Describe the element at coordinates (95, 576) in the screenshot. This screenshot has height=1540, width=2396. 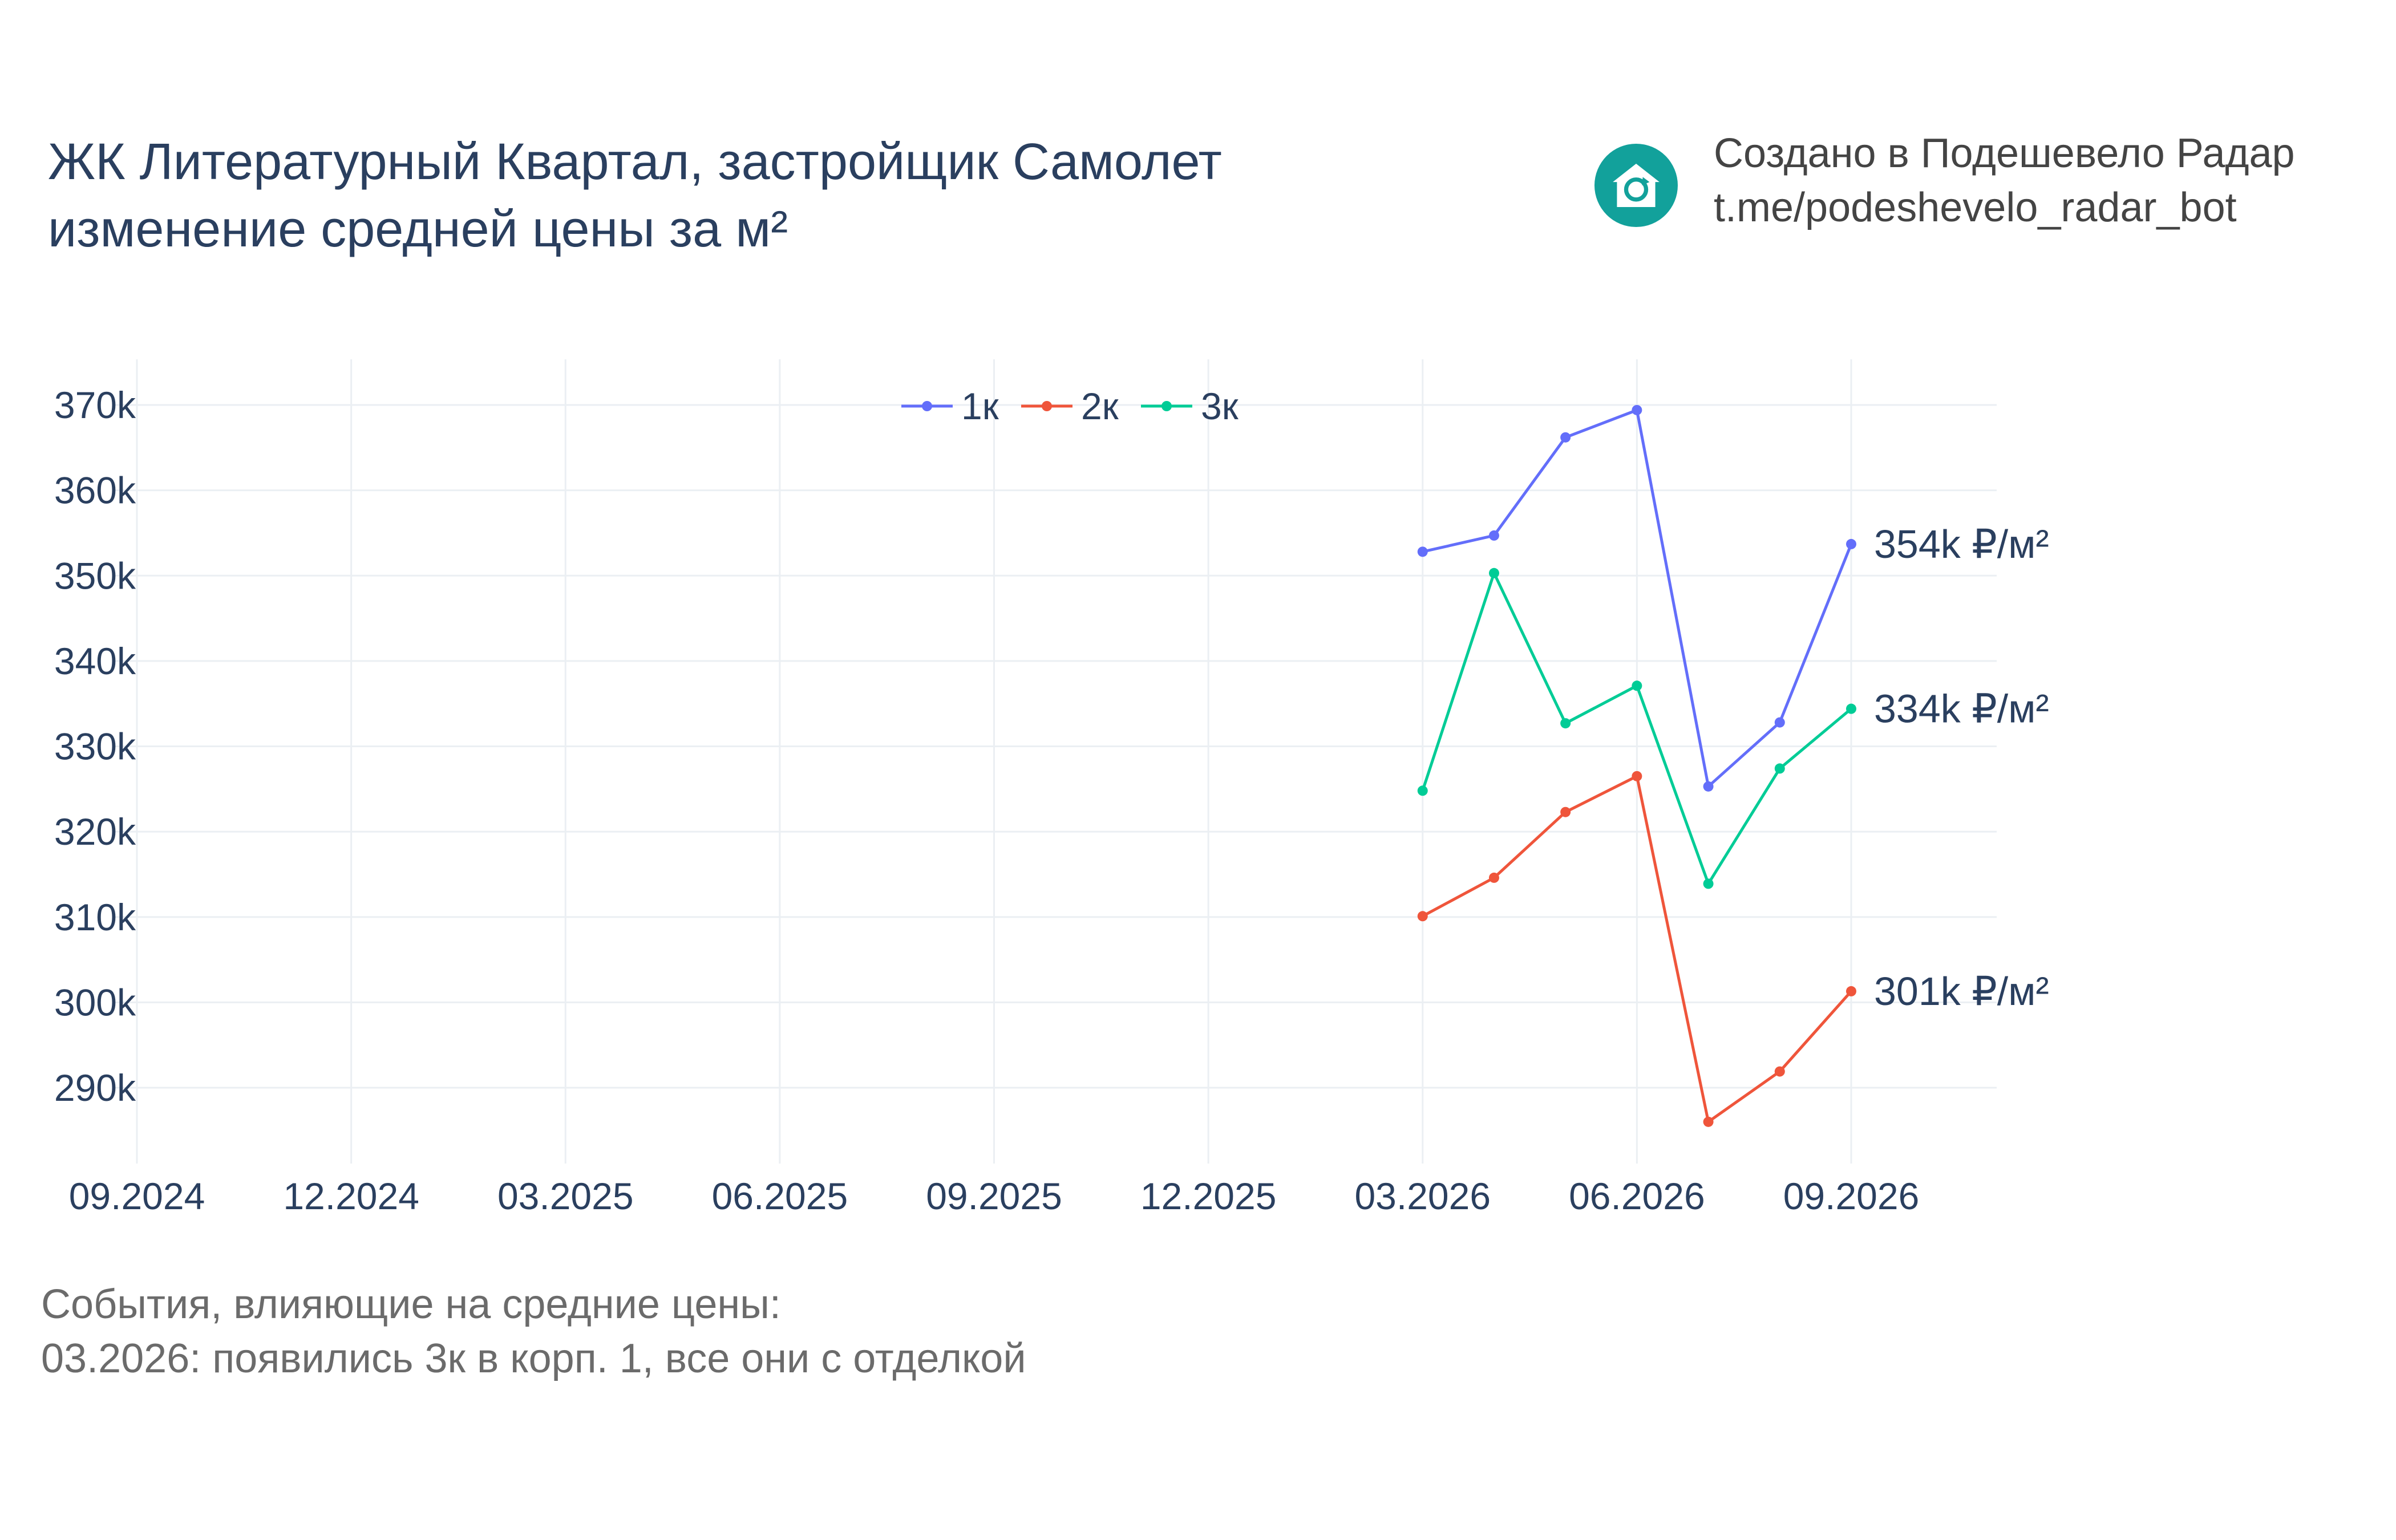
I see `y-tick-label: 350k` at that location.